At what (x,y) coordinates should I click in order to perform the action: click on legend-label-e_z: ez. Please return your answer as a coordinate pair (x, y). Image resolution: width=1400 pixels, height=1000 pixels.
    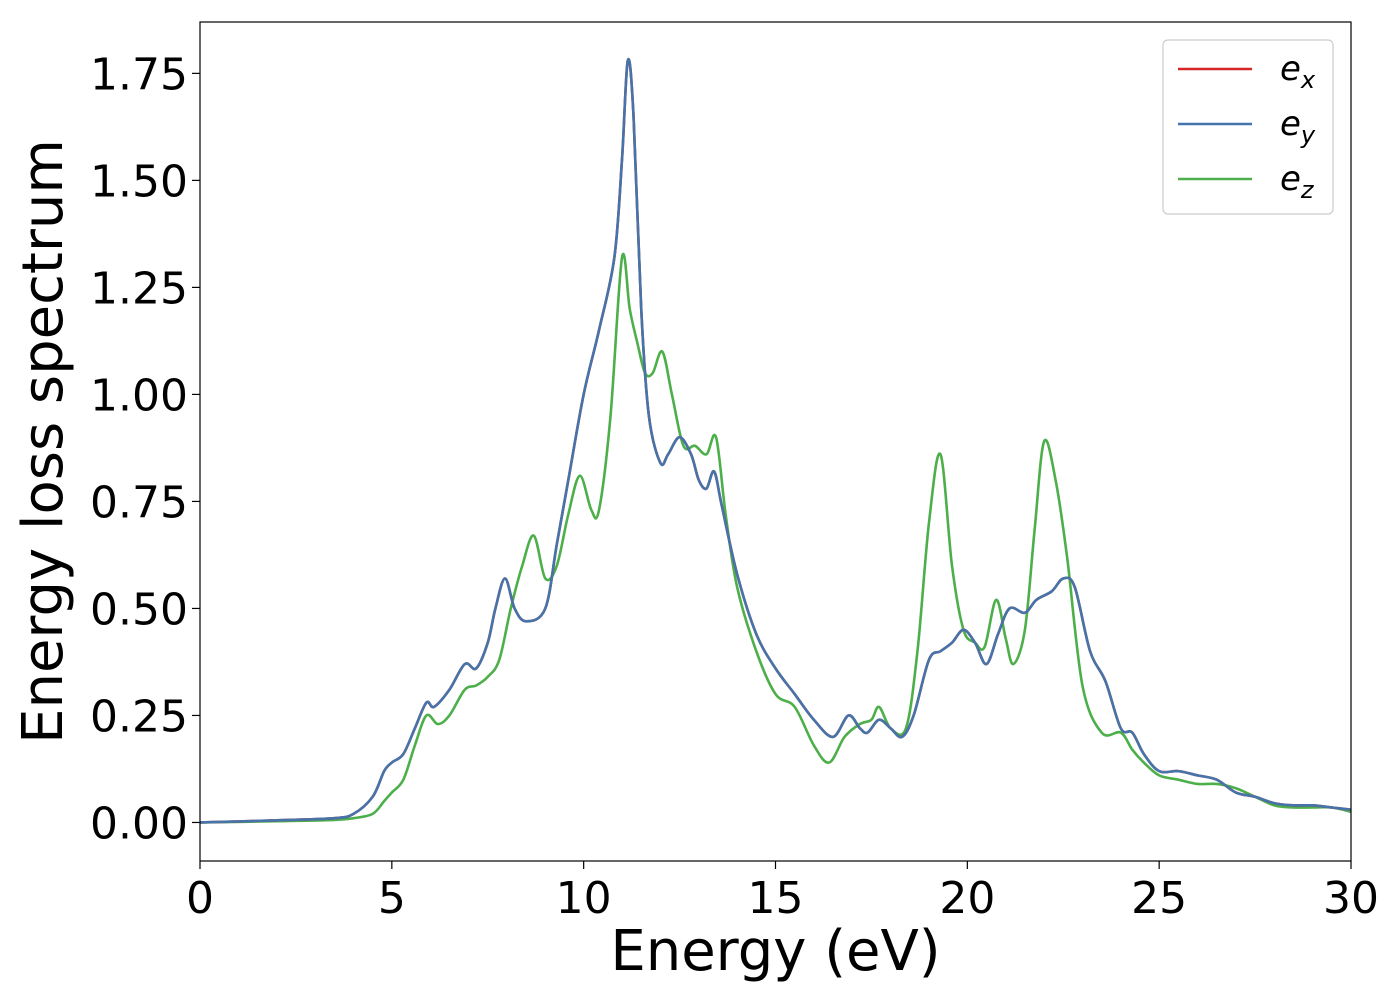
    Looking at the image, I should click on (1297, 181).